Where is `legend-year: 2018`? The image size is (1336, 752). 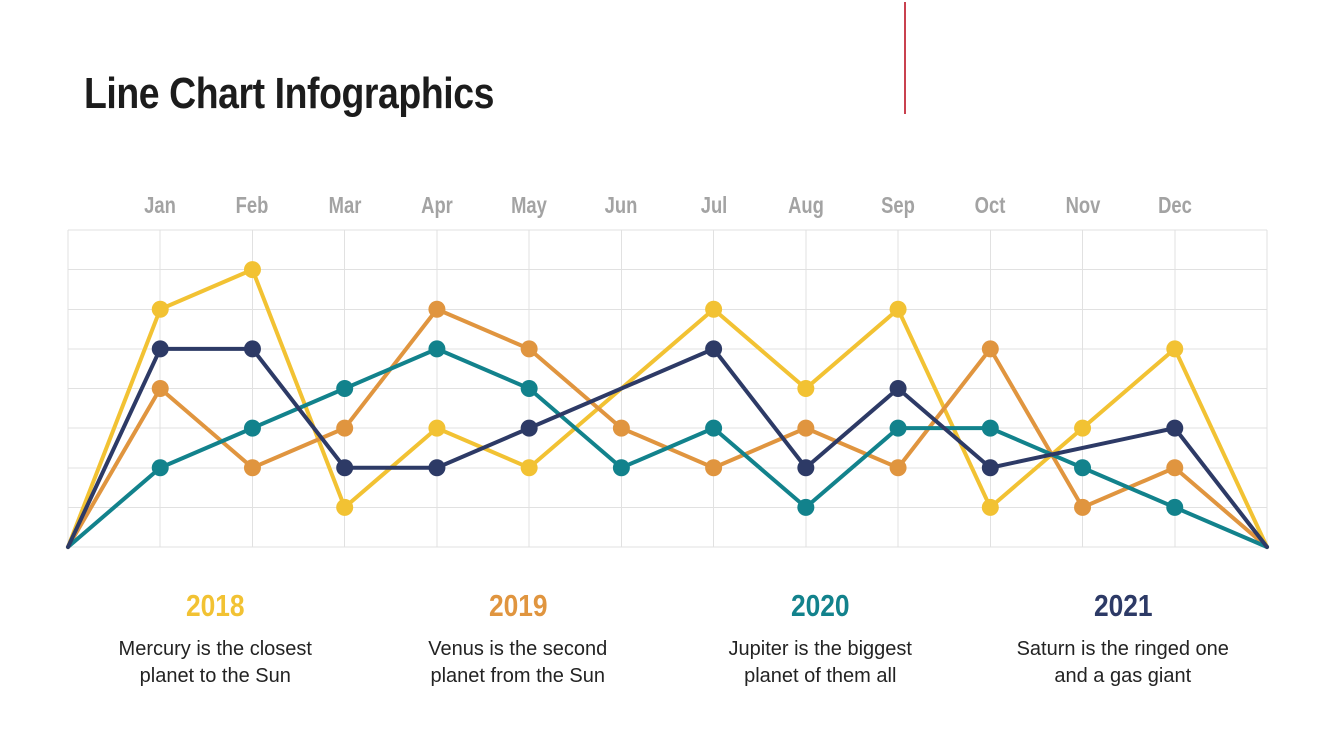
legend-year: 2018 is located at coordinates (215, 605).